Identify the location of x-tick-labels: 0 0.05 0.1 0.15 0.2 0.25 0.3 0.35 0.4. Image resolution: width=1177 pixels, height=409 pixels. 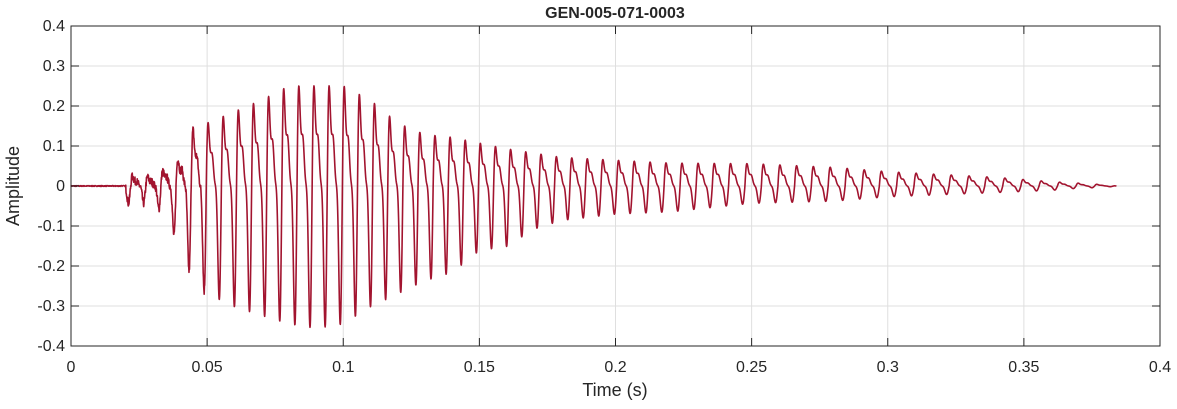
(619, 367).